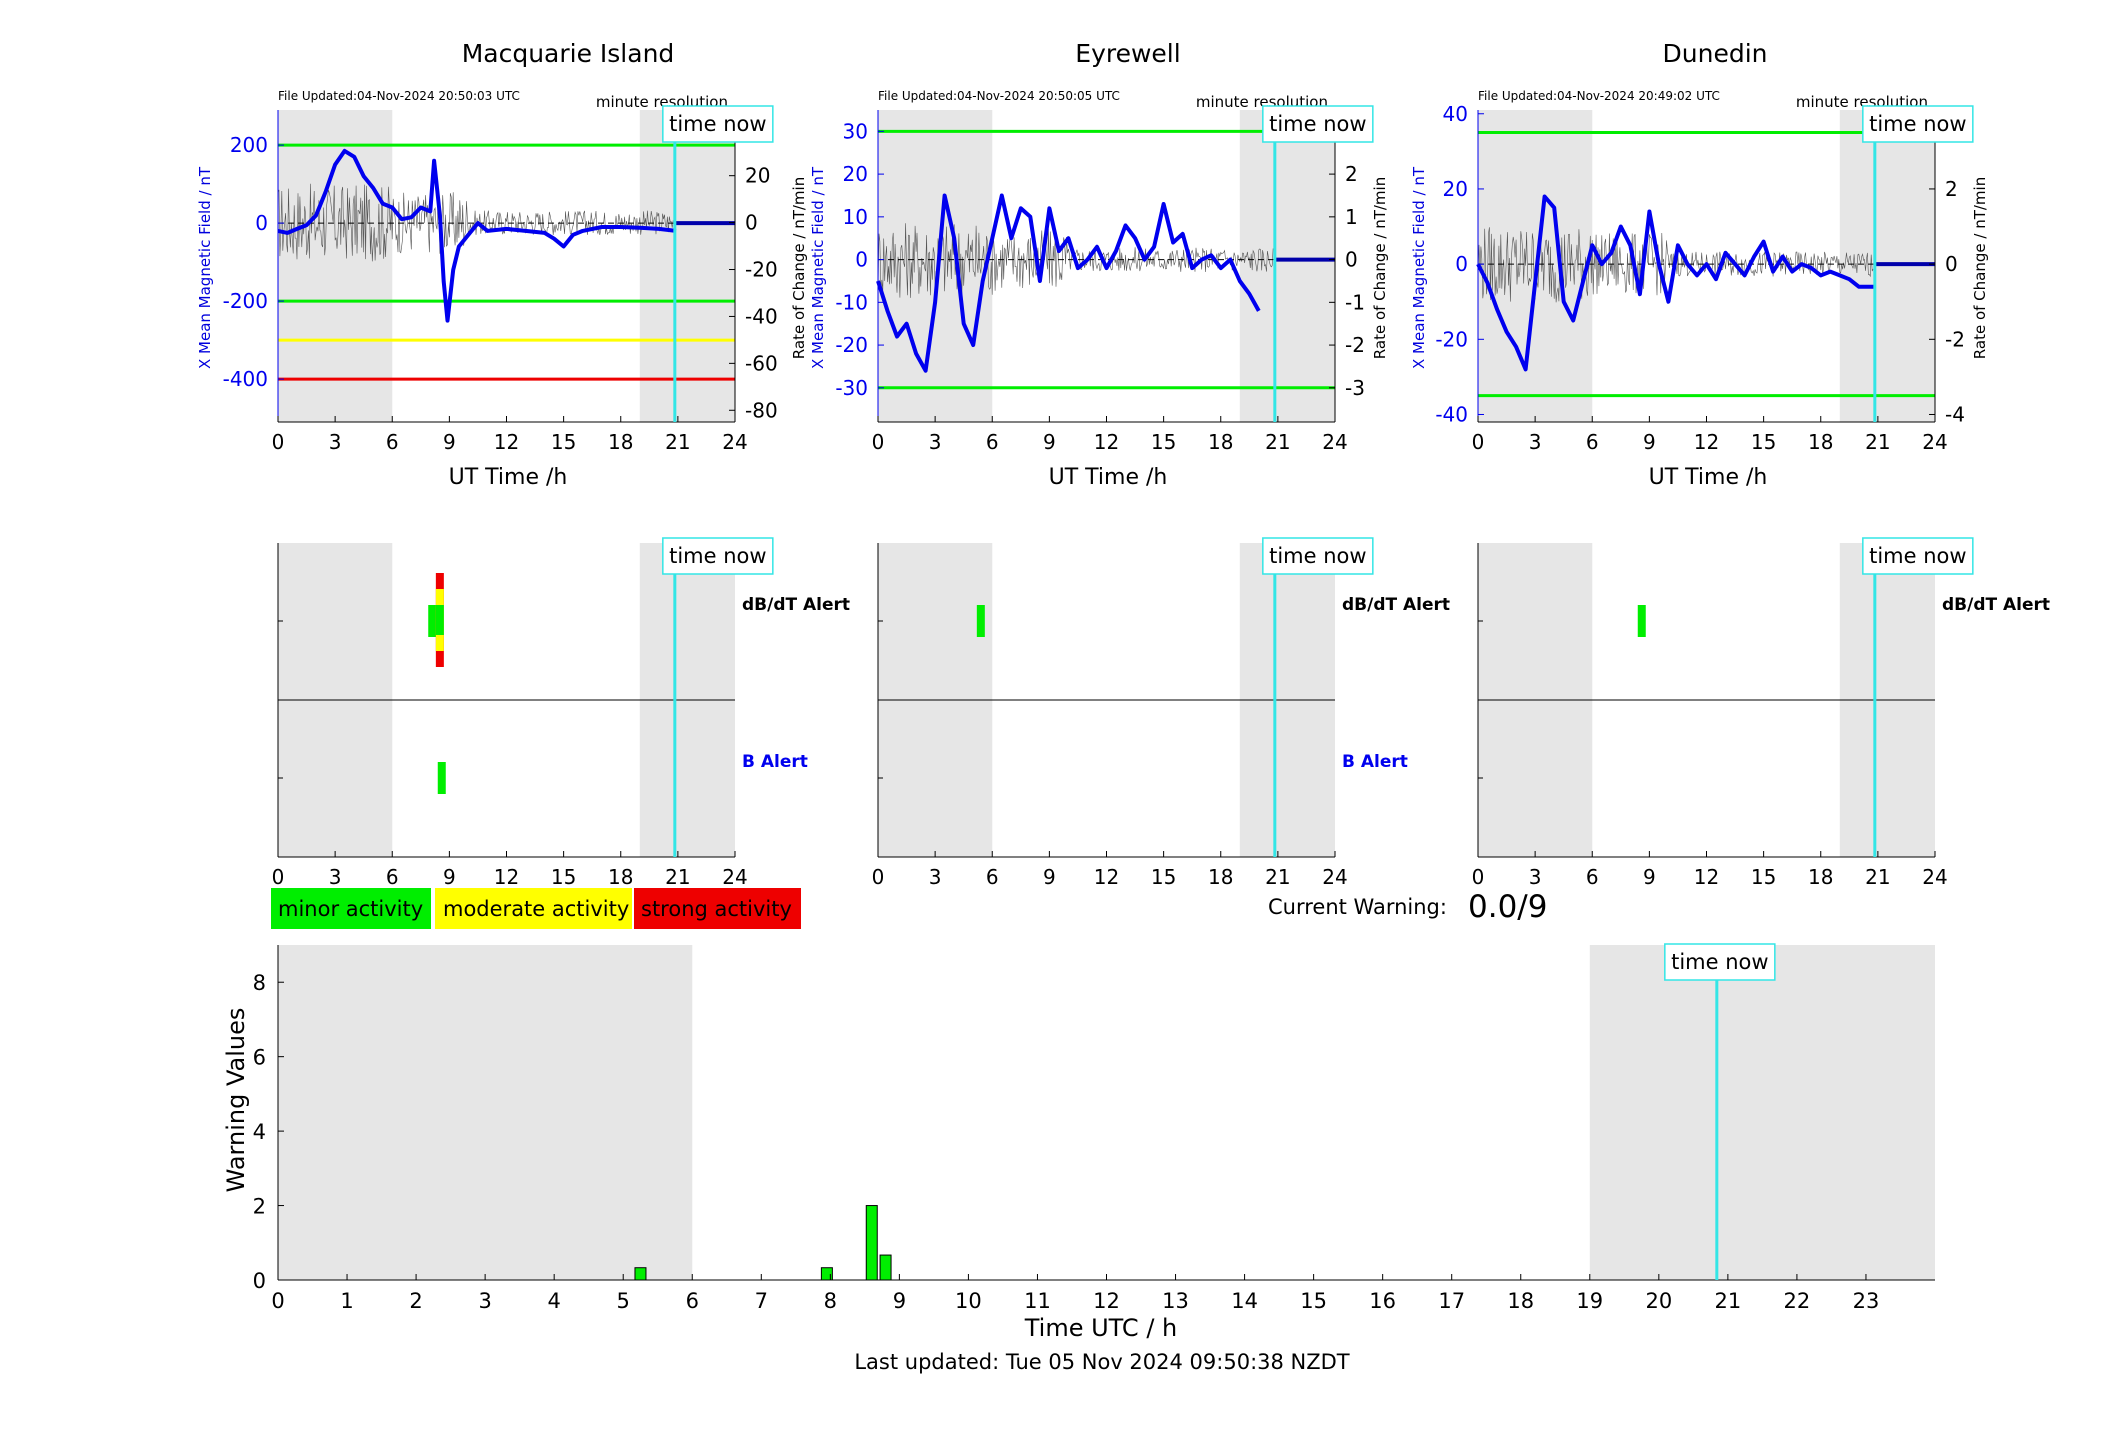 Image resolution: width=2117 pixels, height=1437 pixels. Describe the element at coordinates (717, 556) in the screenshot. I see `time-now-label-alert-macquarie: time now` at that location.